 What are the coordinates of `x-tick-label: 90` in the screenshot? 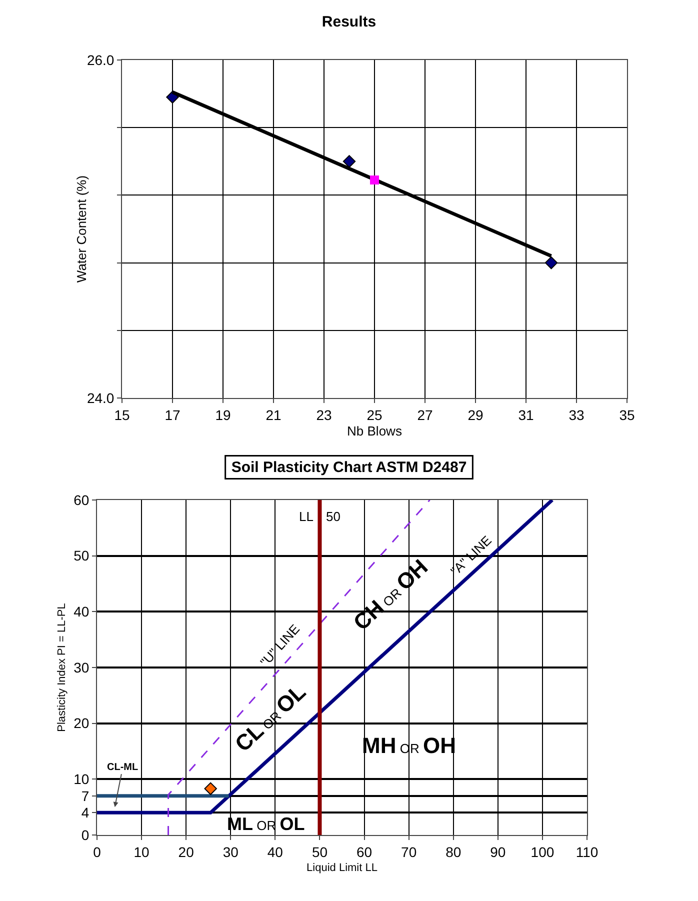 It's located at (498, 852).